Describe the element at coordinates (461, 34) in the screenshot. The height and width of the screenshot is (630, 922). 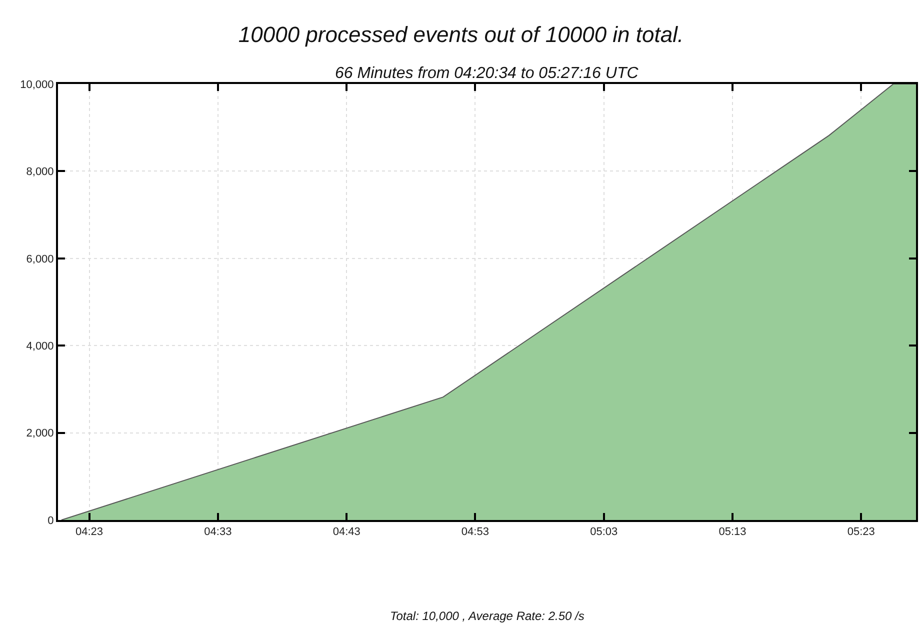
I see `chart-title: 10000 processed events out of 10000 in total.` at that location.